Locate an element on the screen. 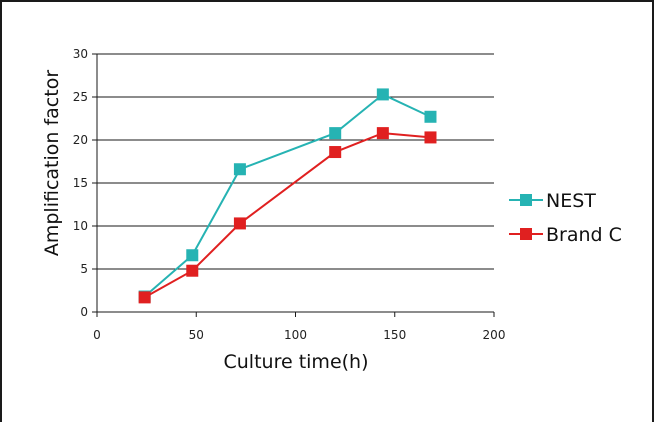 This screenshot has width=654, height=422. y-tick-label: 25 is located at coordinates (80, 97).